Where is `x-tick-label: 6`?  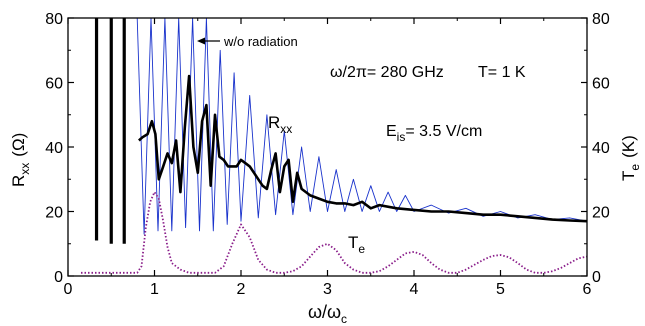
x-tick-label: 6 is located at coordinates (587, 289).